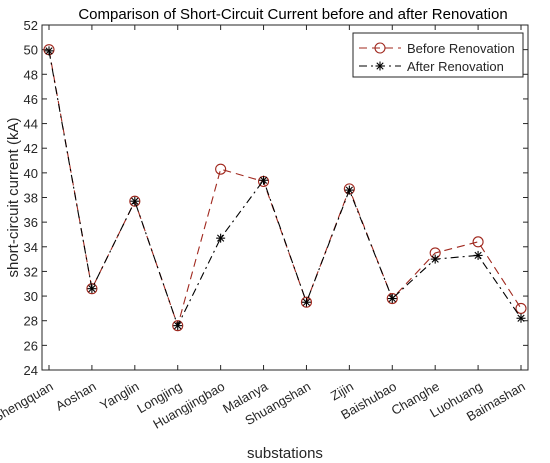 The width and height of the screenshot is (550, 463). Describe the element at coordinates (31, 173) in the screenshot. I see `y-tick-label: 40` at that location.